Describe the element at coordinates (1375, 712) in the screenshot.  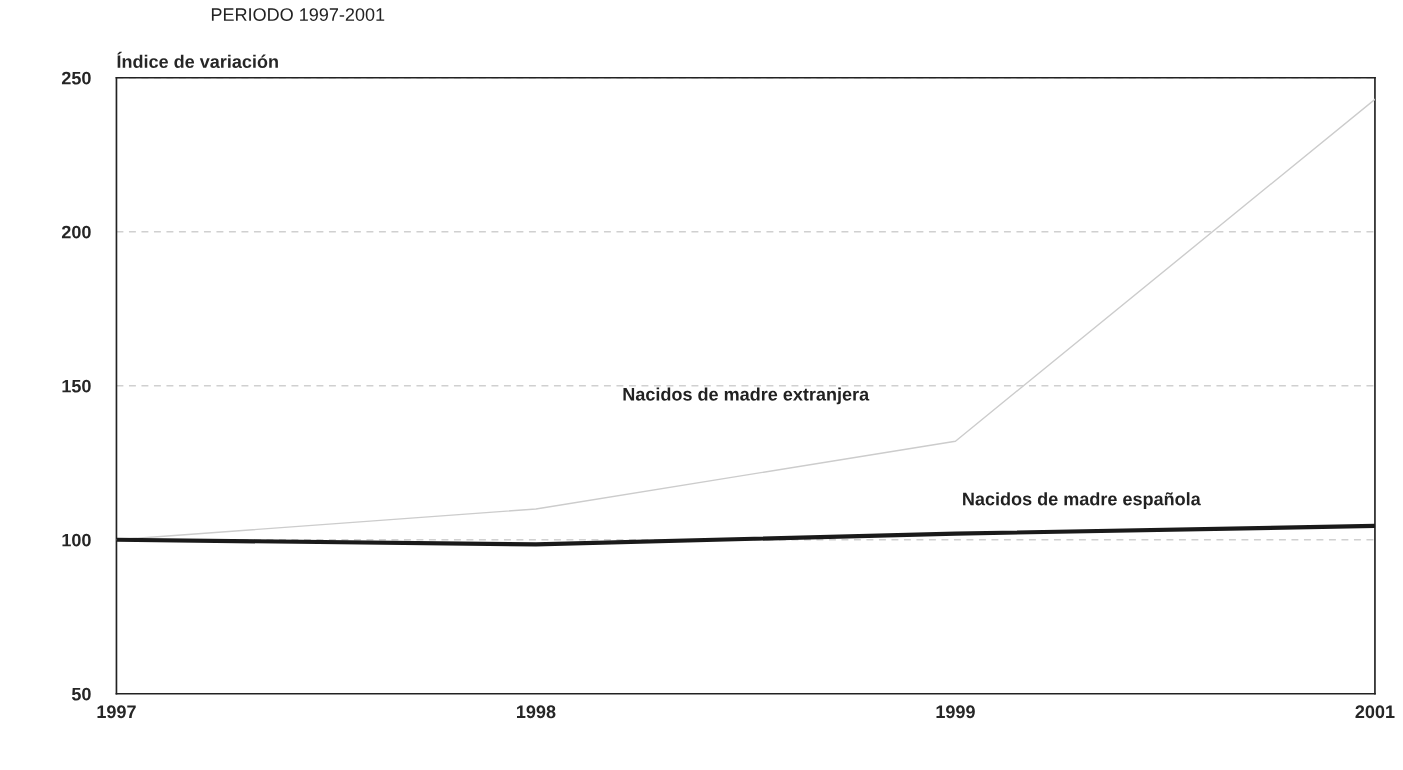
I see `x-tick-label: 2001` at that location.